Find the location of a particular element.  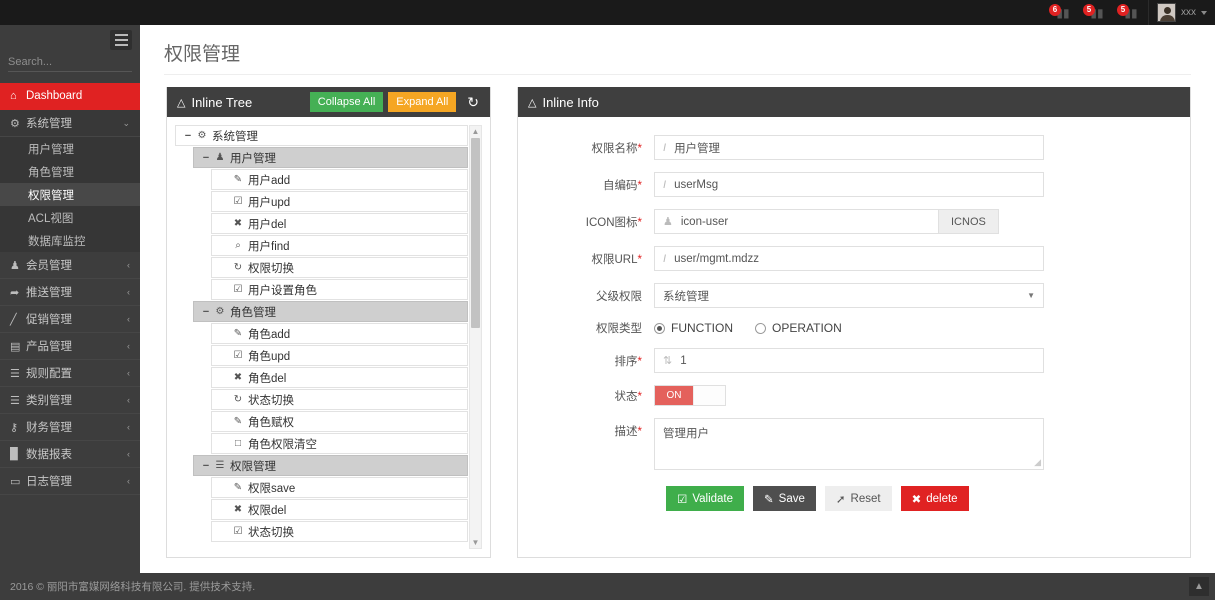

inline-tree-panel-header: △ Inline Tree Collapse All Expand All ↻ is located at coordinates (328, 102).